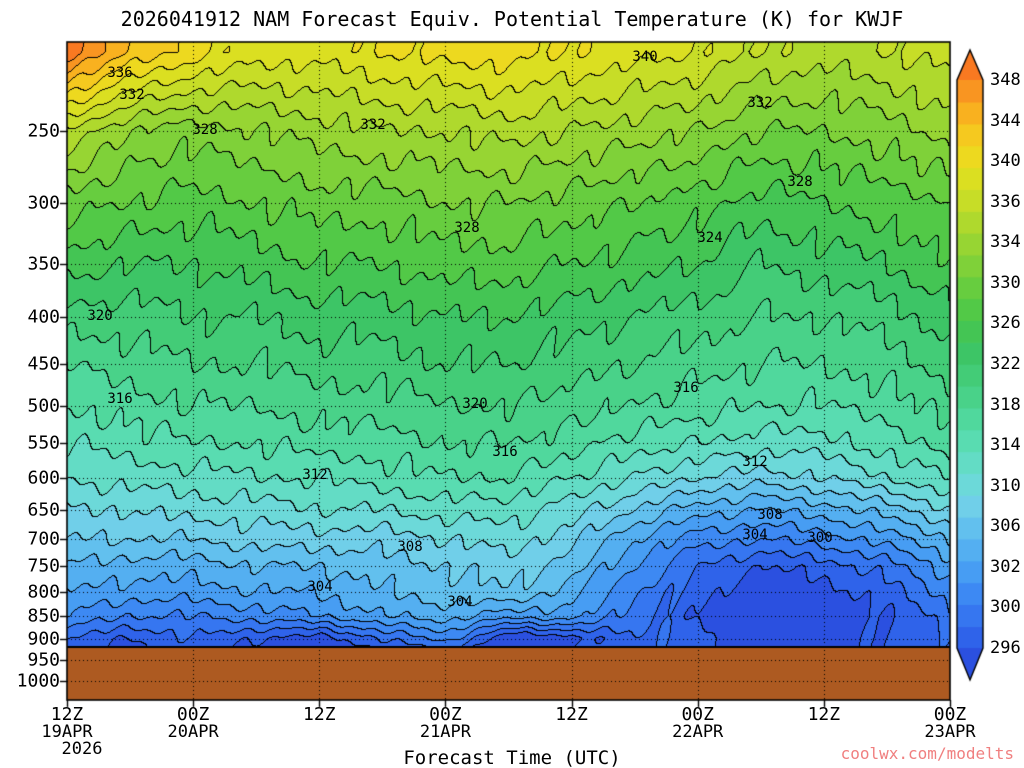 This screenshot has height=768, width=1024. What do you see at coordinates (43, 539) in the screenshot?
I see `y-axis-tick-label: 700` at bounding box center [43, 539].